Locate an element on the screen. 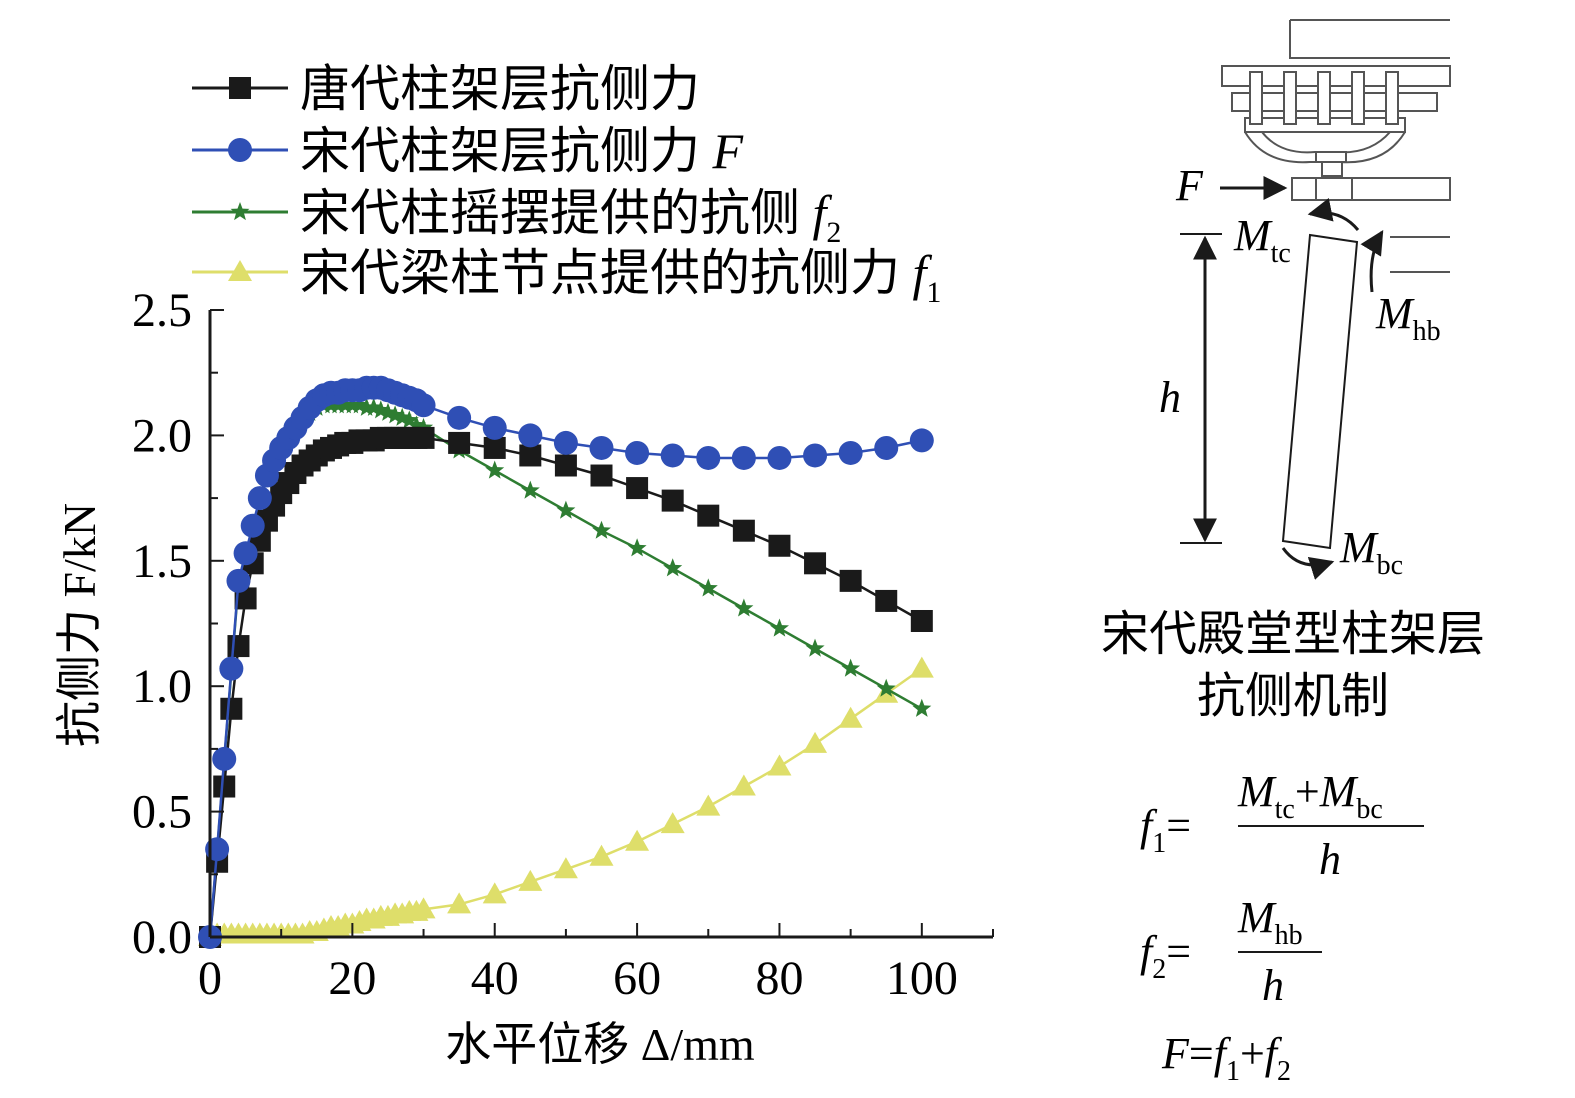  f1-plus: + is located at coordinates (1307, 791).